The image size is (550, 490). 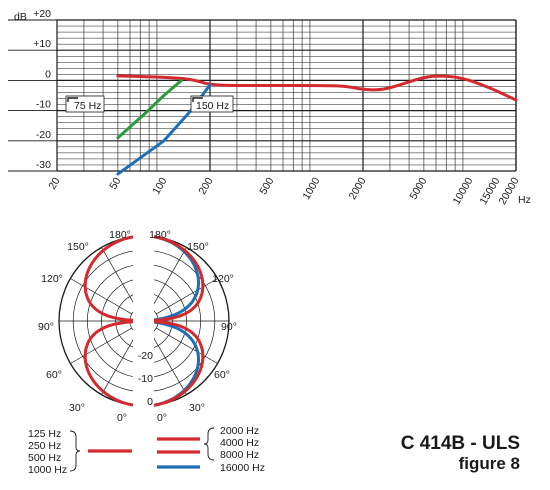 I want to click on polar-angle-label-right: 0°, so click(x=162, y=418).